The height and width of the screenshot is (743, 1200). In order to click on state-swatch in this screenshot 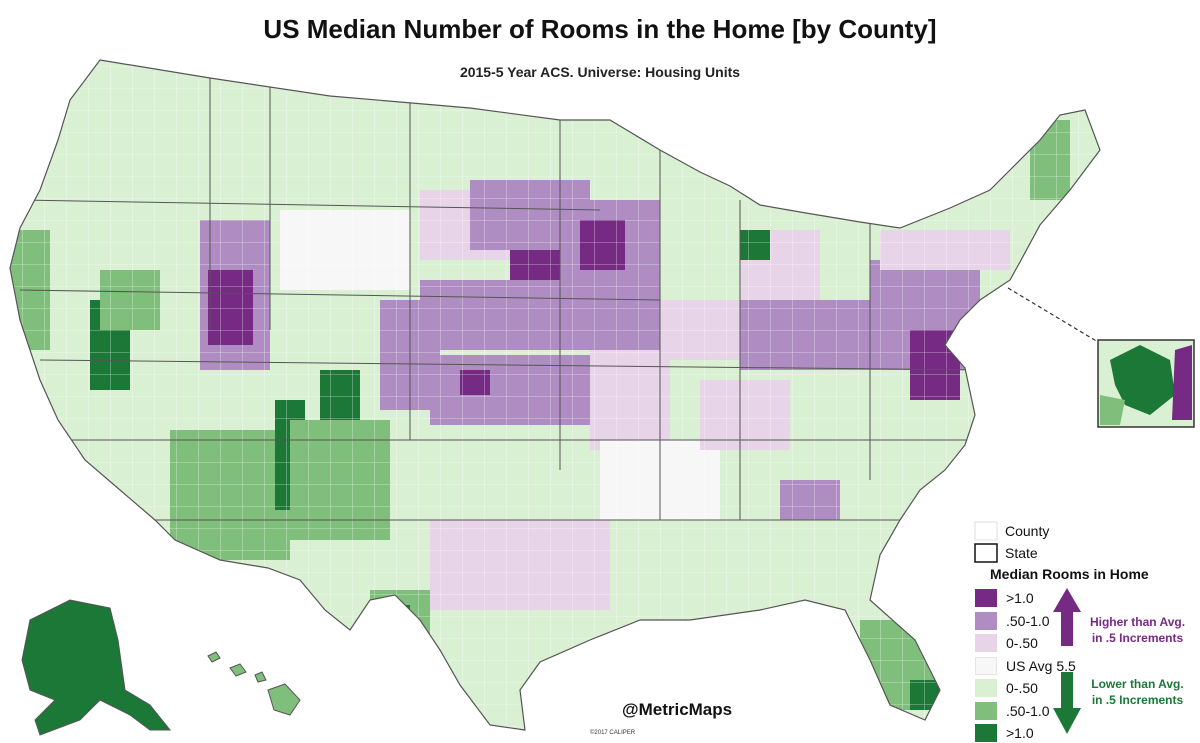, I will do `click(986, 553)`.